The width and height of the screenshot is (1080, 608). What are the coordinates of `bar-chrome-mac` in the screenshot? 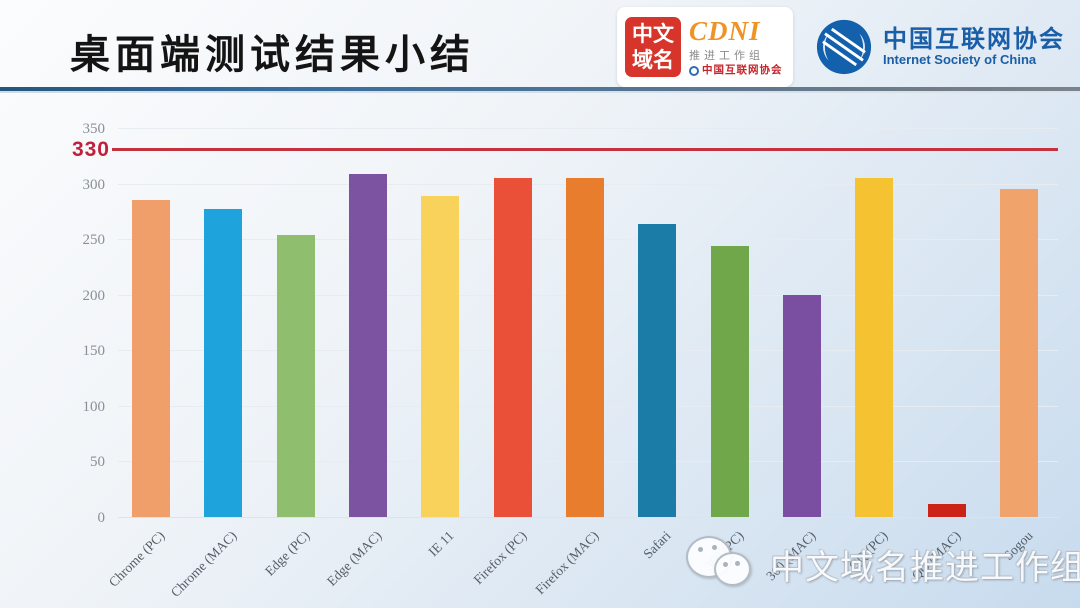 It's located at (223, 363).